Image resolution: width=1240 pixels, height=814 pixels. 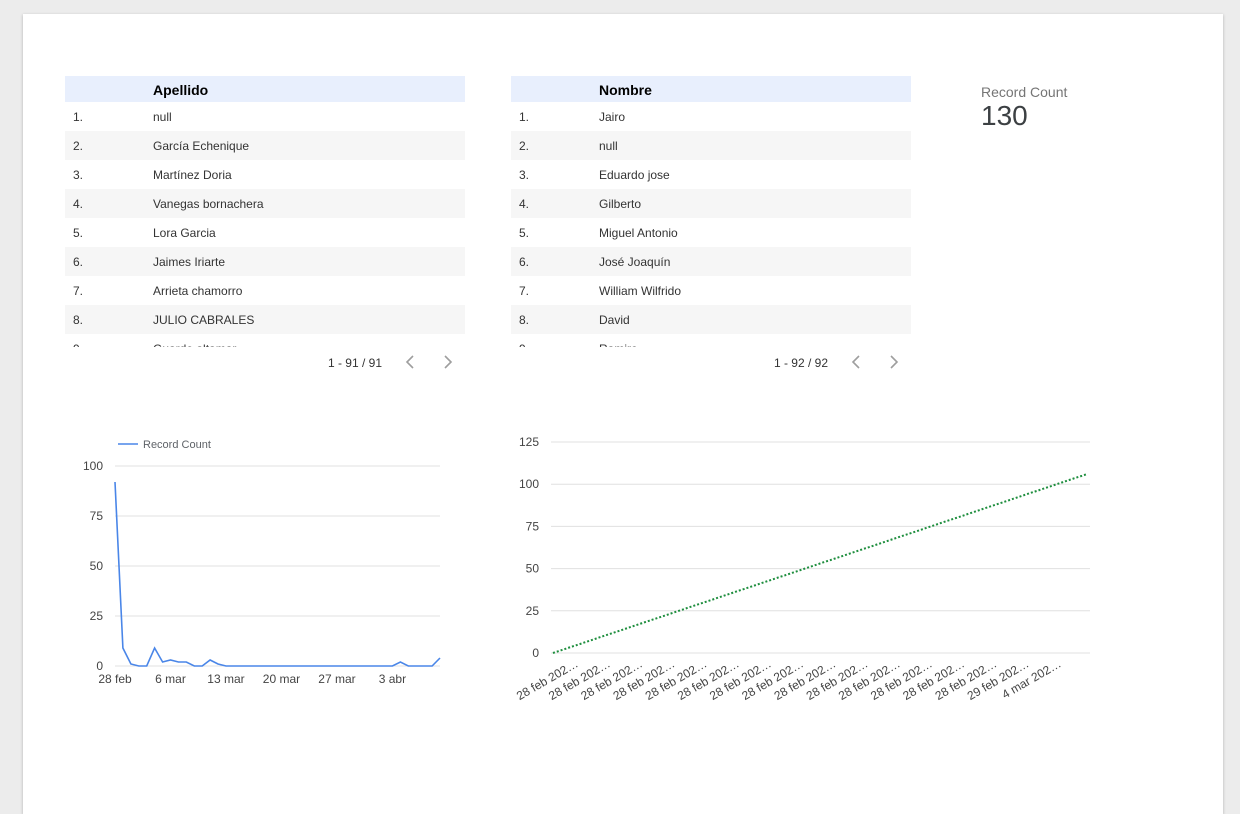 I want to click on table-row: 6. Jaimes Iriarte, so click(x=265, y=261).